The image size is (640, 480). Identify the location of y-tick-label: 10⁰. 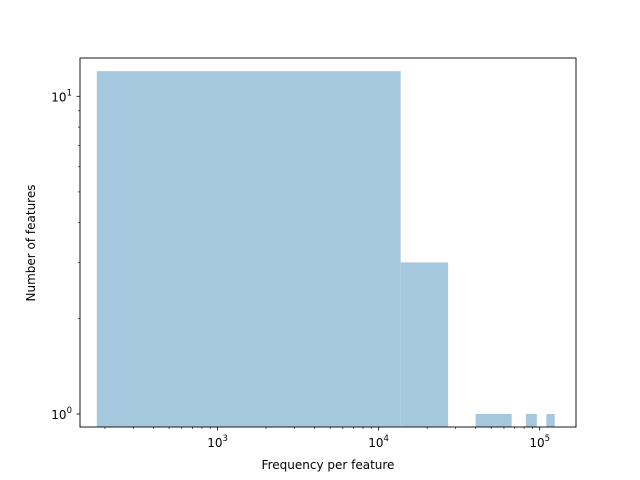
(61, 414).